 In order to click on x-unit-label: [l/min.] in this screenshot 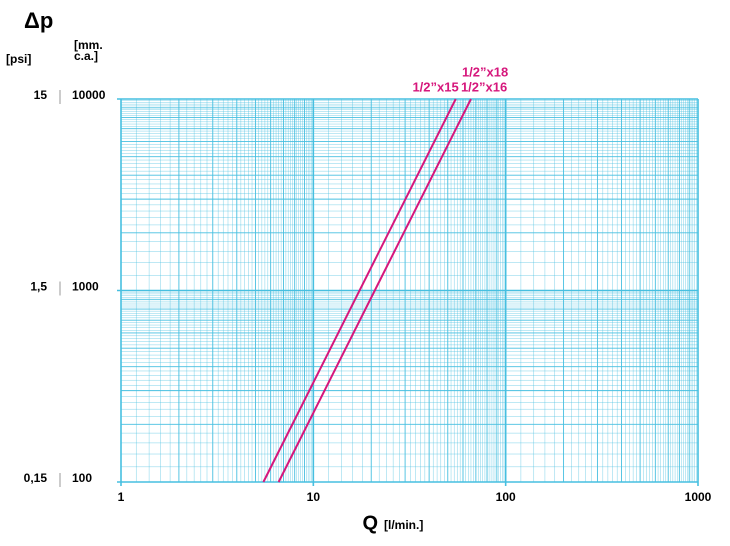, I will do `click(403, 525)`.